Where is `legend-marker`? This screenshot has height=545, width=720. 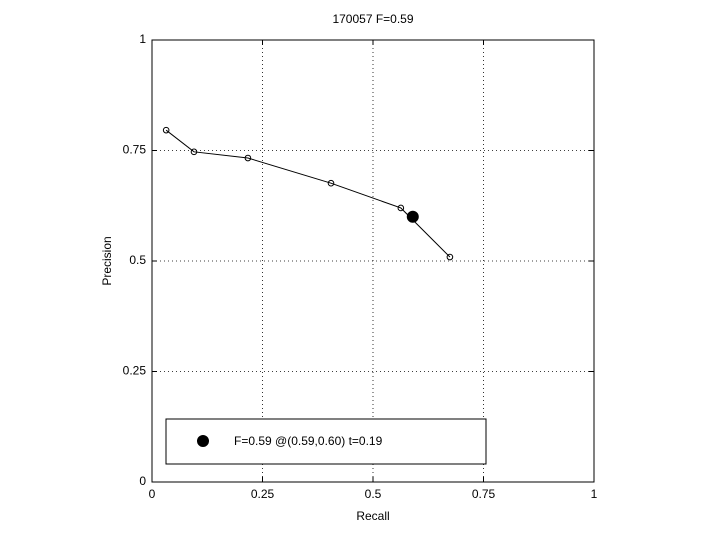
legend-marker is located at coordinates (203, 441).